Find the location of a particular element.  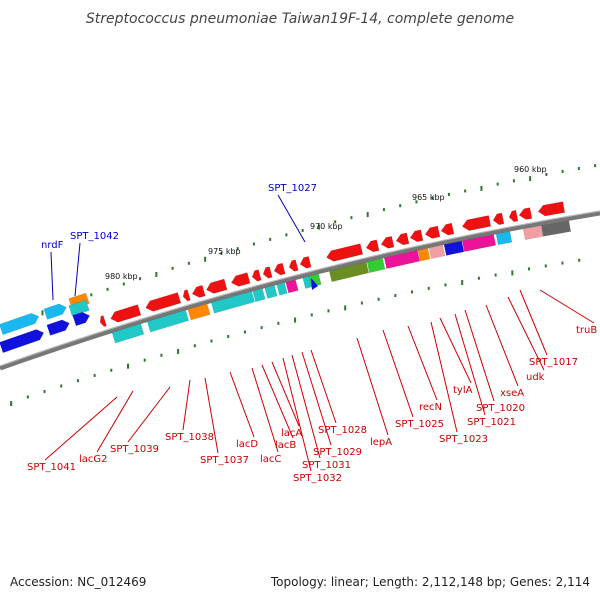

gene-label: lacG2 is located at coordinates (93, 459).